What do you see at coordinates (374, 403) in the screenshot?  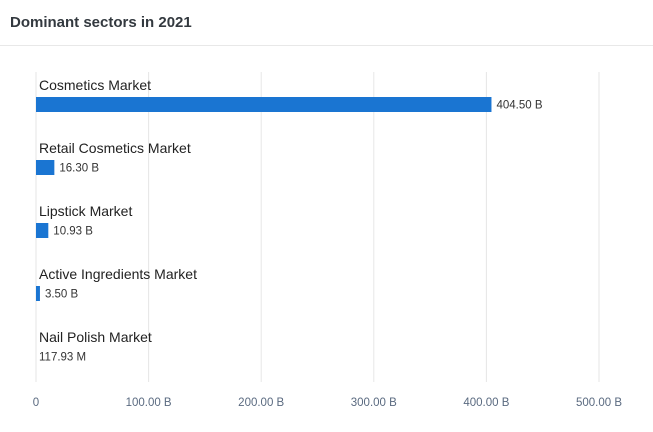 I see `x-tick-label-3: 300.00 B` at bounding box center [374, 403].